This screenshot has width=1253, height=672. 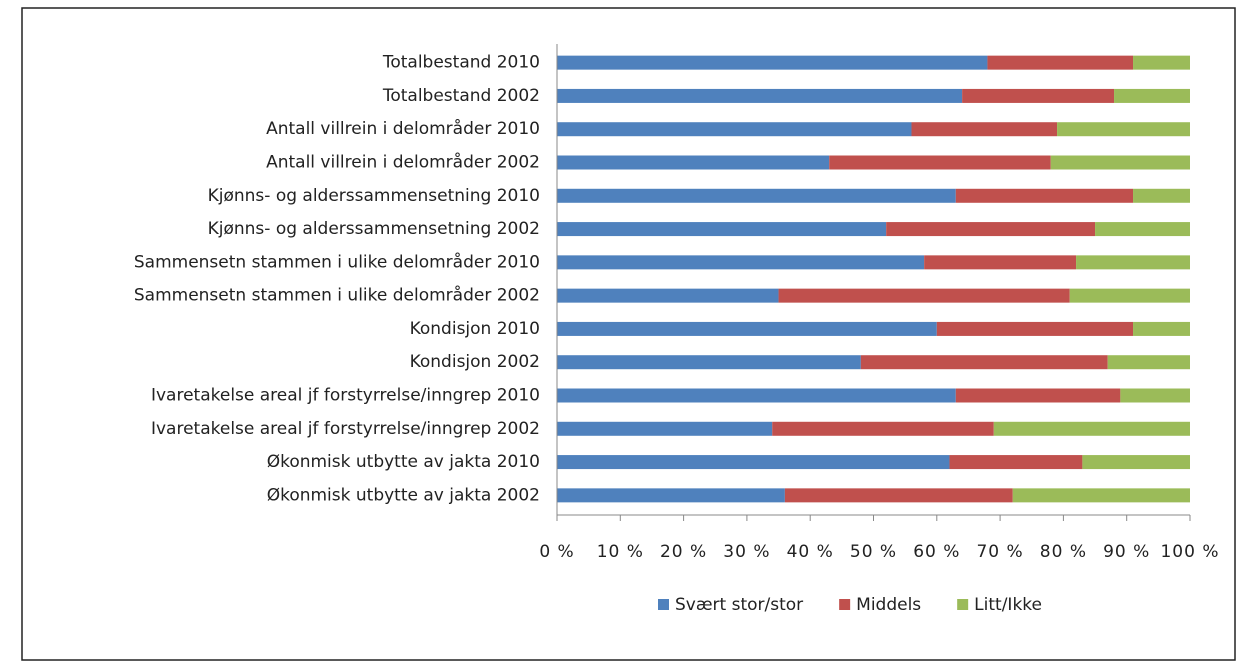 What do you see at coordinates (556, 552) in the screenshot?
I see `x-tick-label: 0 %` at bounding box center [556, 552].